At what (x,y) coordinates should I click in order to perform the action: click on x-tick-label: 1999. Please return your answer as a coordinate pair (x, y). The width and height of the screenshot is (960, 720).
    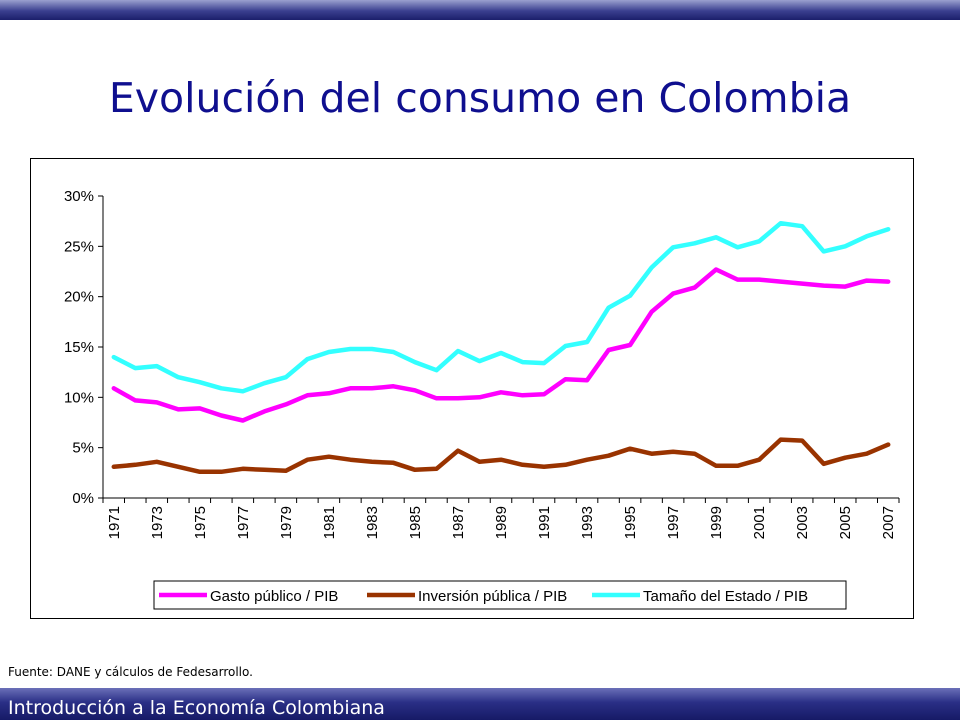
    Looking at the image, I should click on (716, 522).